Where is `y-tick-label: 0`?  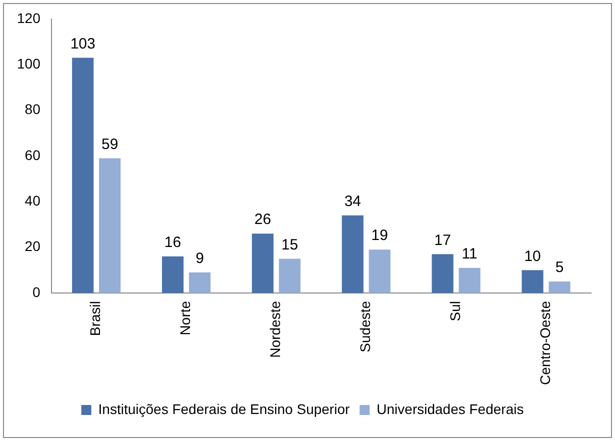 y-tick-label: 0 is located at coordinates (36, 292).